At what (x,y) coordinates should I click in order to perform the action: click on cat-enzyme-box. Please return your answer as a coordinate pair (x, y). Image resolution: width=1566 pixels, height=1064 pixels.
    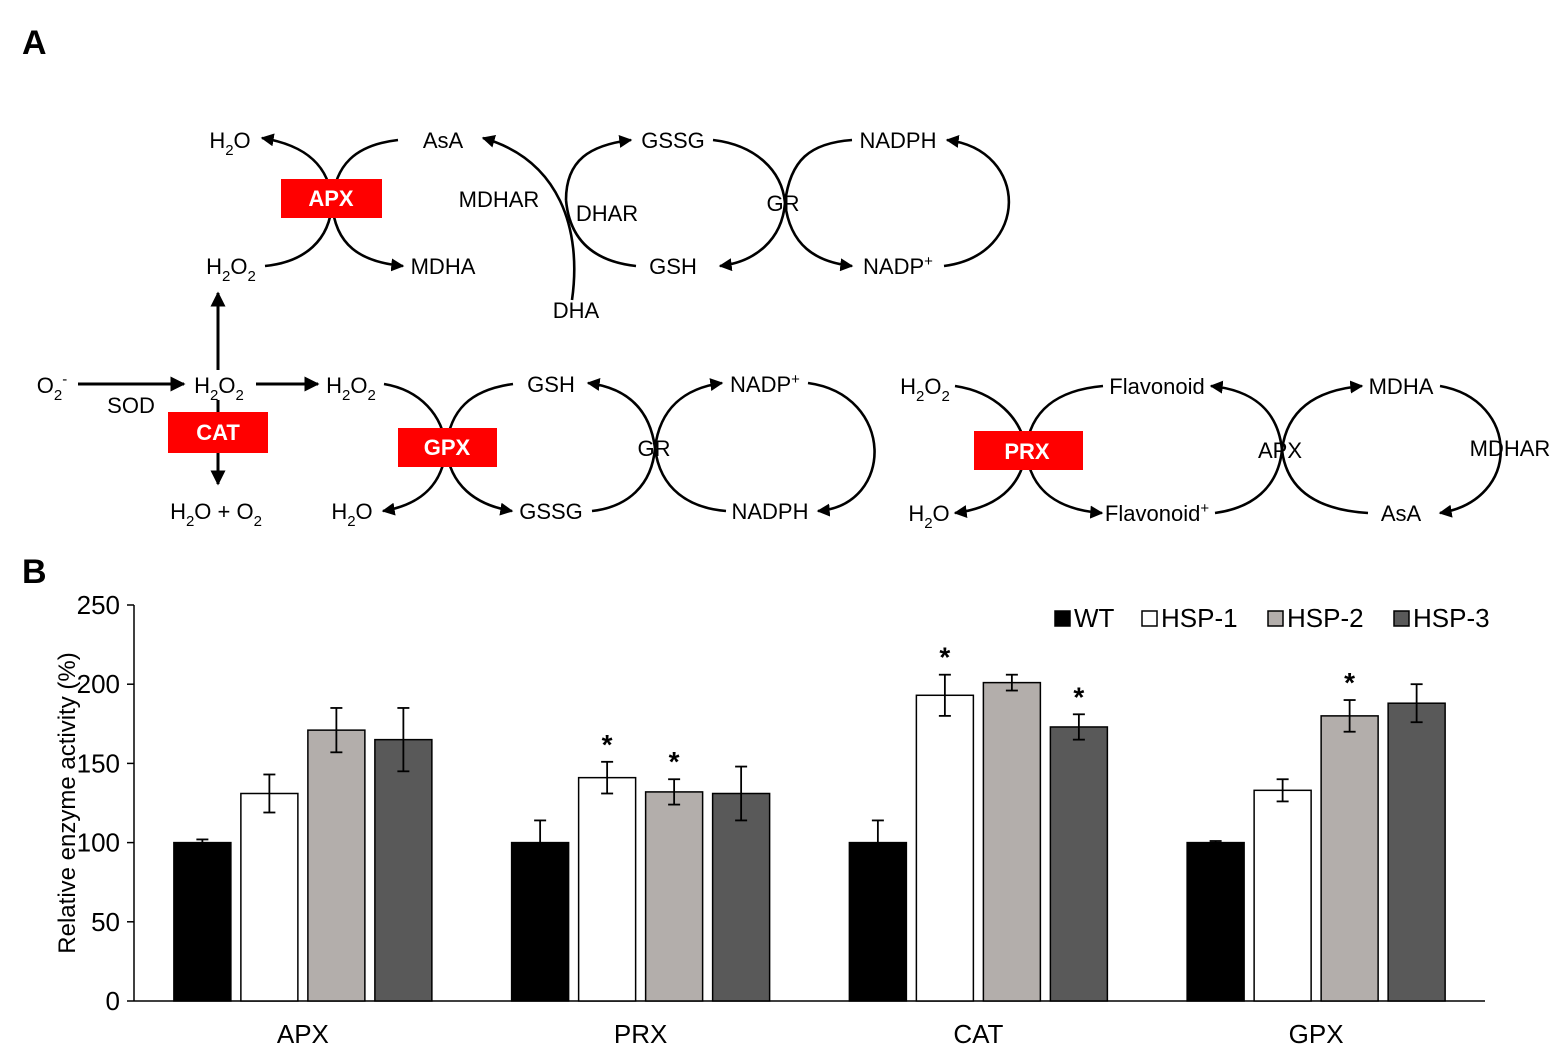
    Looking at the image, I should click on (218, 432).